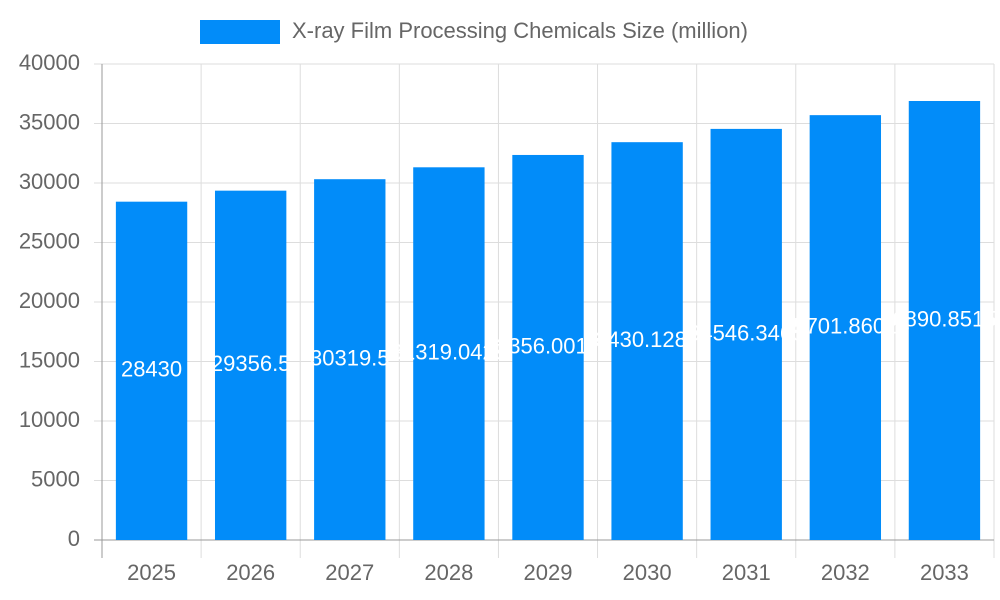 This screenshot has width=1000, height=600. I want to click on legend-swatch, so click(240, 32).